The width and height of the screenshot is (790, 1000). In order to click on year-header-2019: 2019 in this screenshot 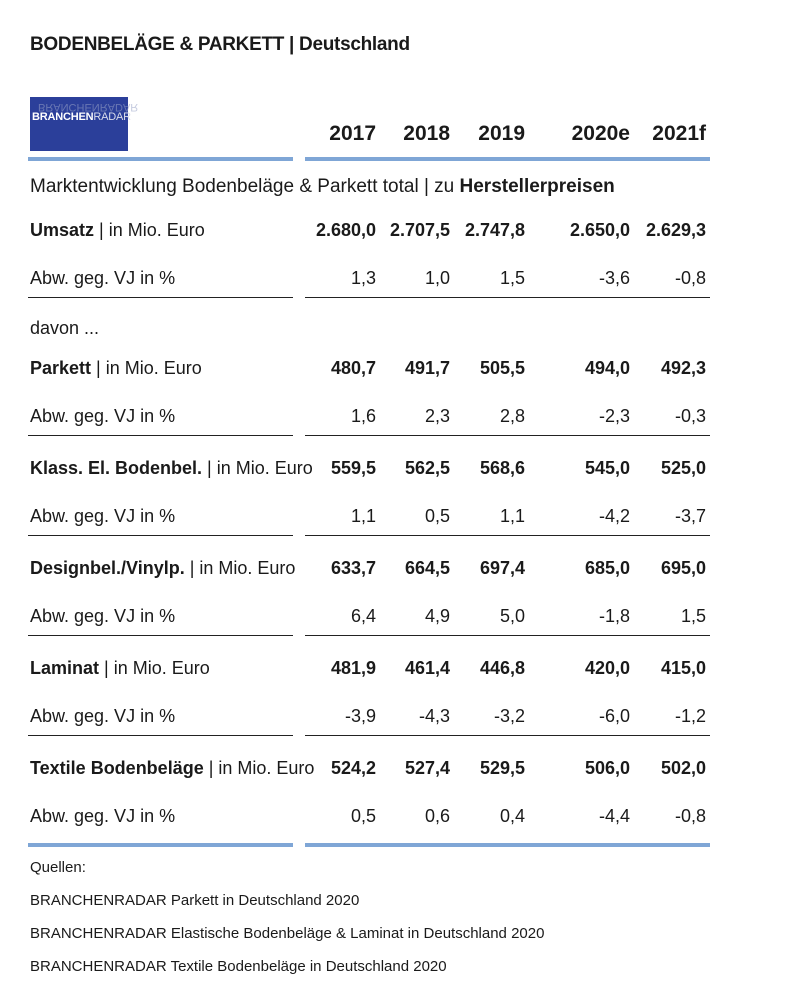, I will do `click(501, 133)`.